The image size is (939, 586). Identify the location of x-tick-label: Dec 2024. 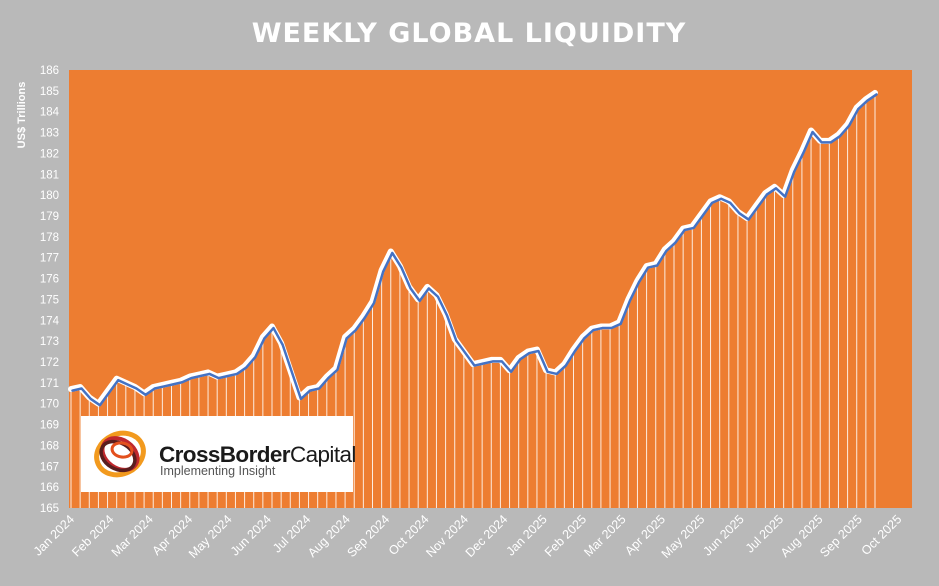
(487, 536).